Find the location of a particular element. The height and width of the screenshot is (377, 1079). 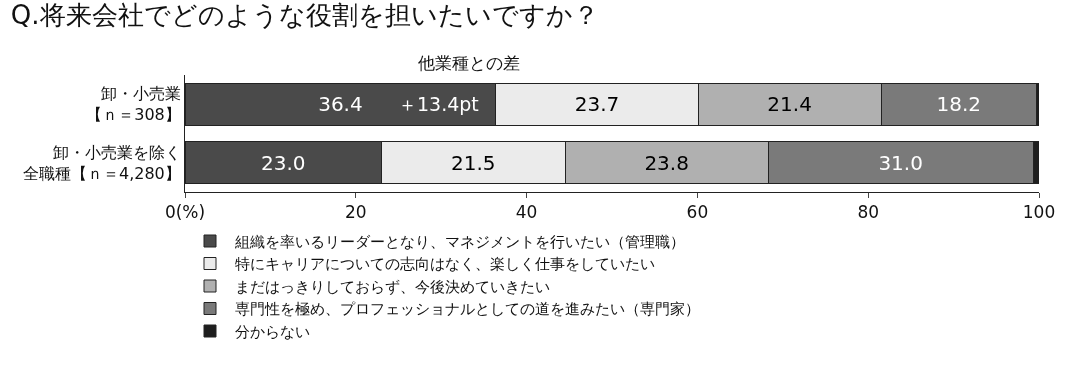

x-tick-label: 80 is located at coordinates (868, 212).